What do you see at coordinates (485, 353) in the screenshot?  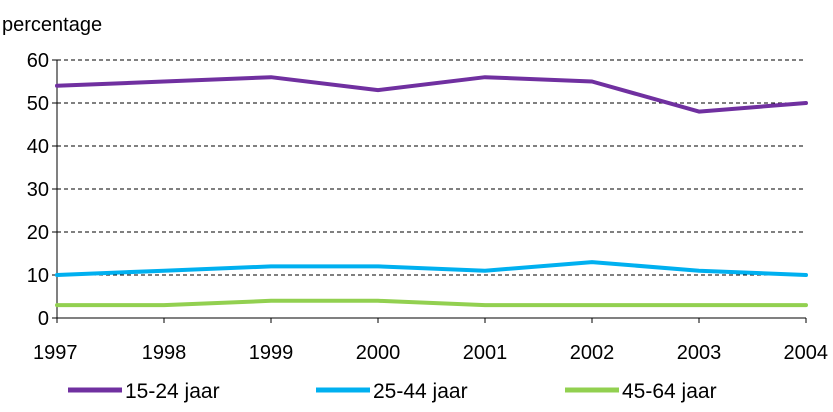 I see `x-tick-label: 2001` at bounding box center [485, 353].